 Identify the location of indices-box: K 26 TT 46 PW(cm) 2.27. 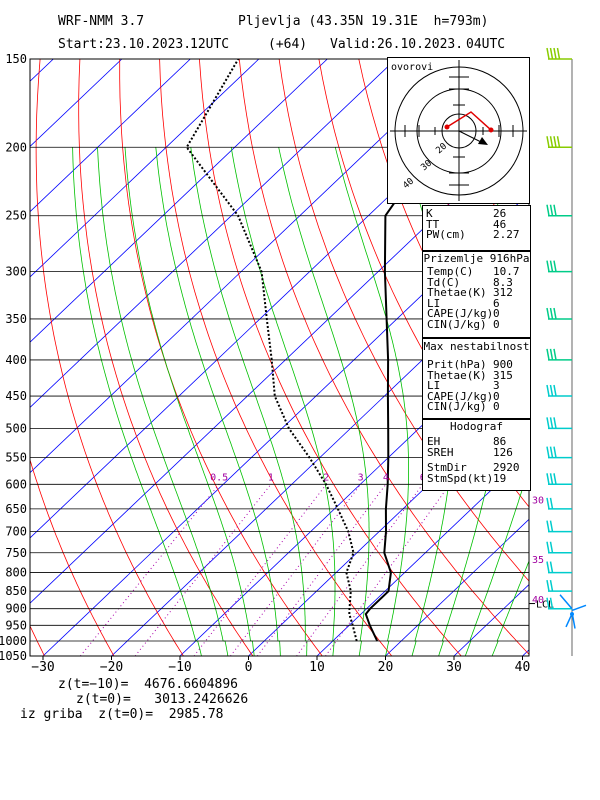
(476, 228).